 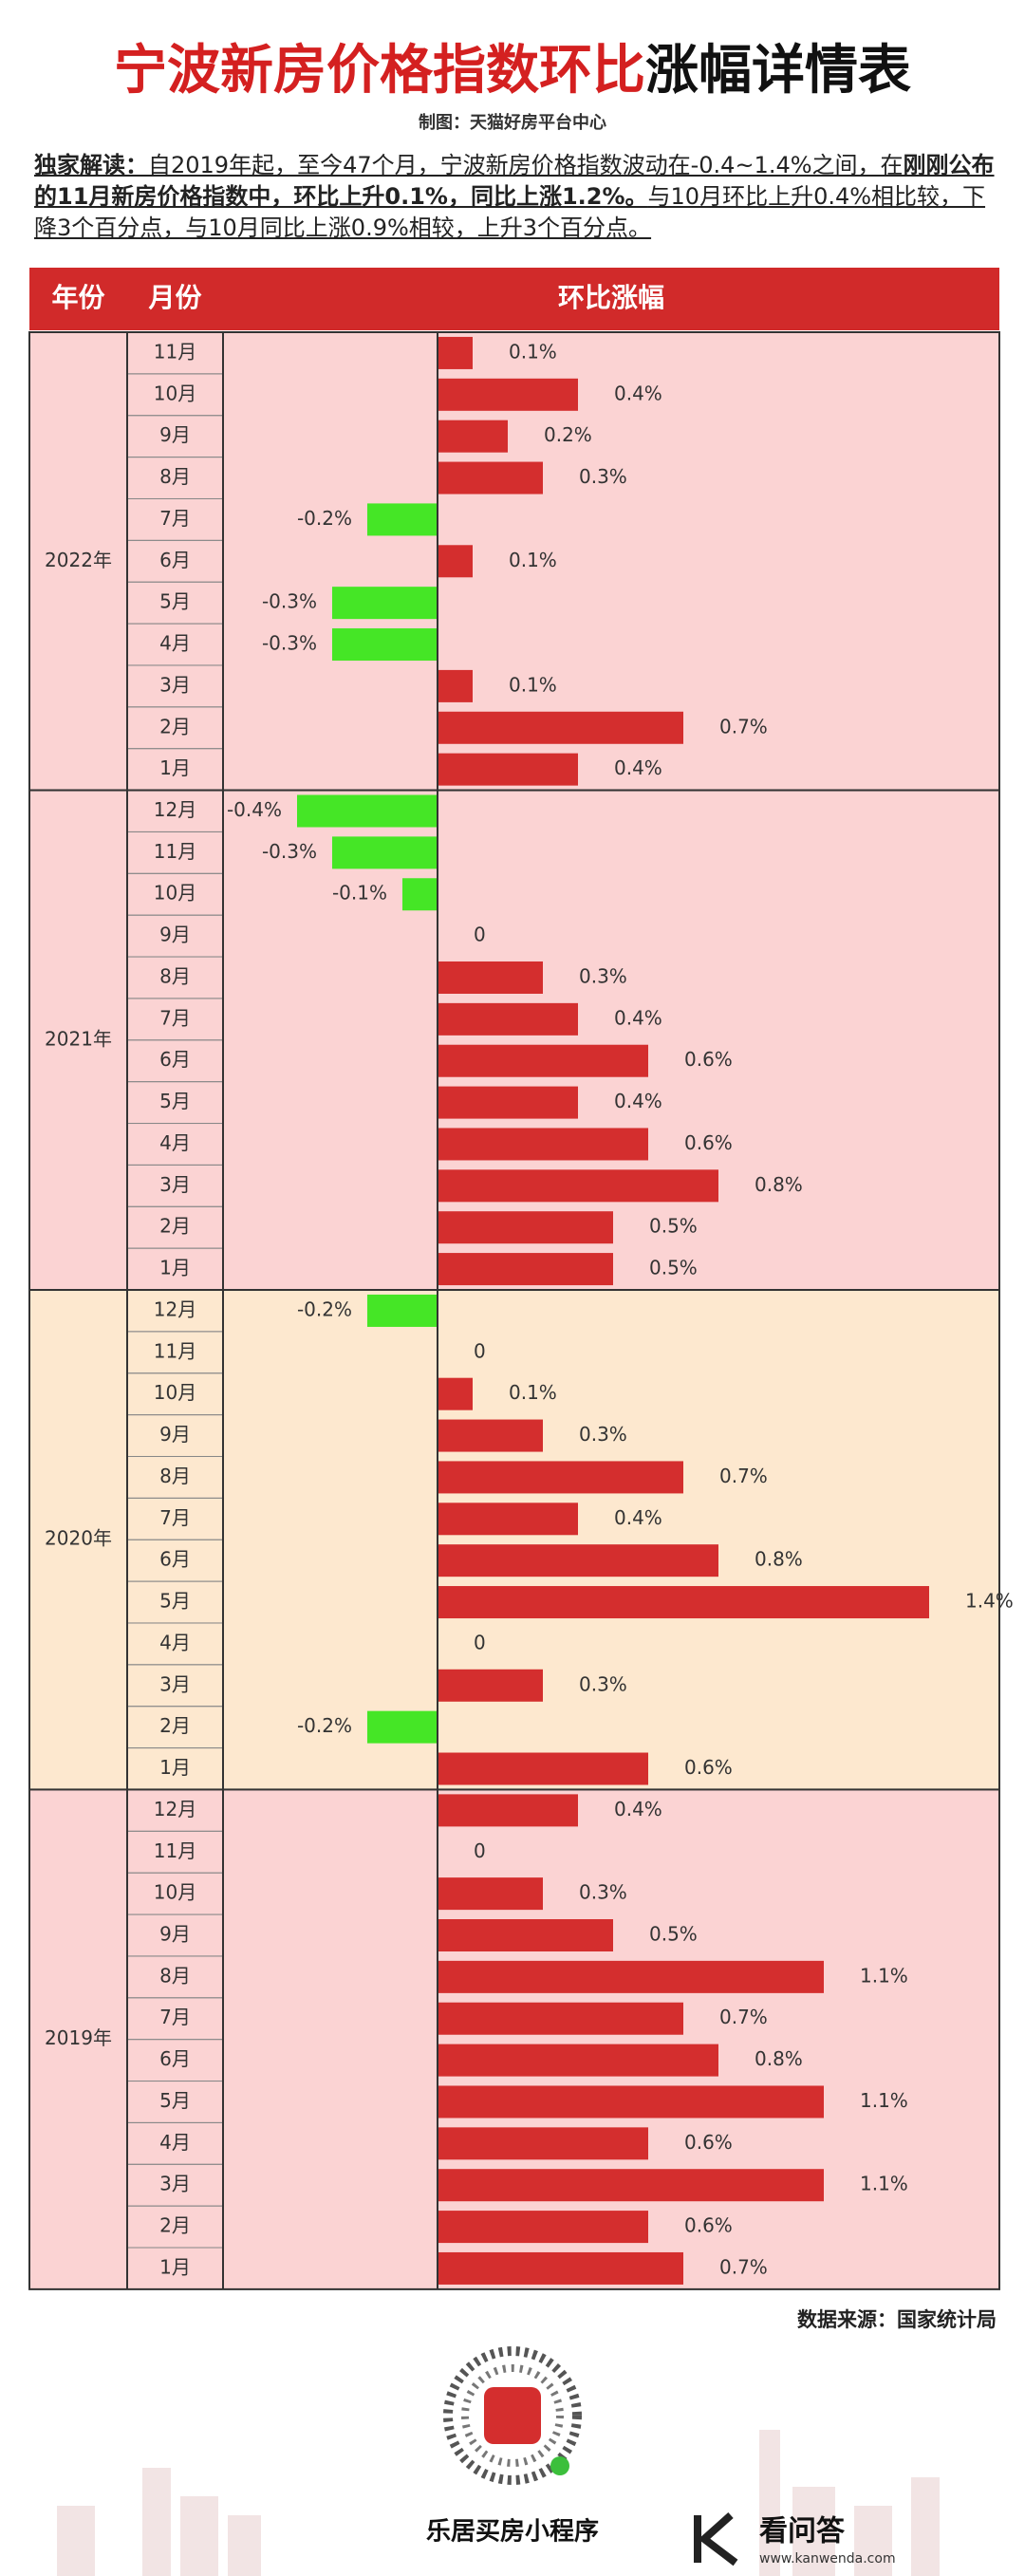 I want to click on brand: 看问答, so click(x=802, y=2531).